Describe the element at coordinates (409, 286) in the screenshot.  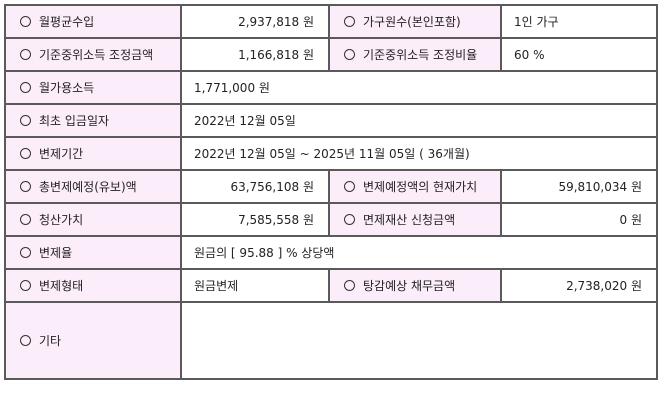
I see `label-text: 탕감예상 채무금액` at that location.